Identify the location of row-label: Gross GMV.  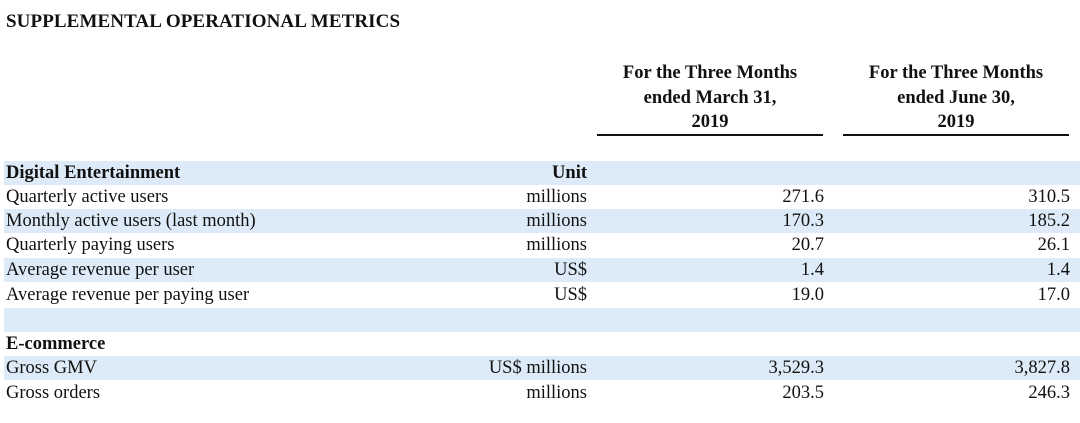
(51, 368).